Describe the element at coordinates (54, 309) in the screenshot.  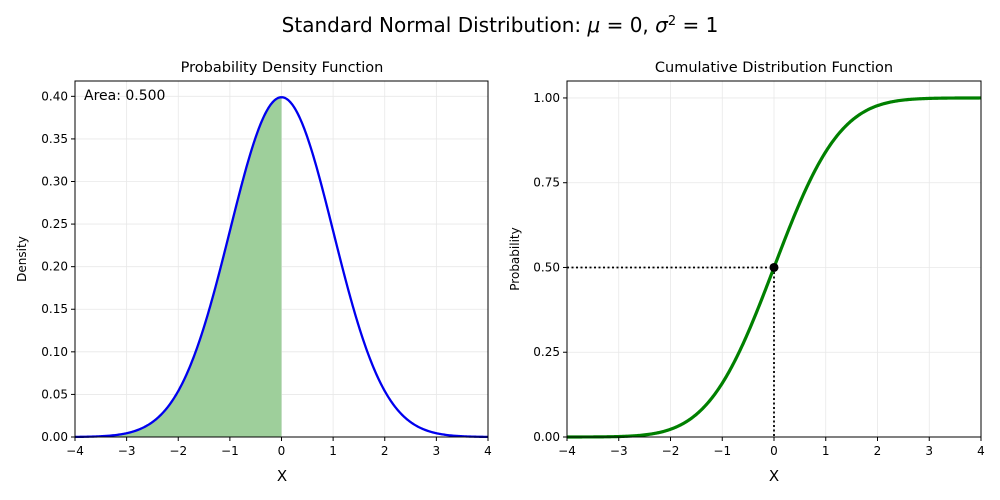
I see `pdf-ytick-label: 0.15` at that location.